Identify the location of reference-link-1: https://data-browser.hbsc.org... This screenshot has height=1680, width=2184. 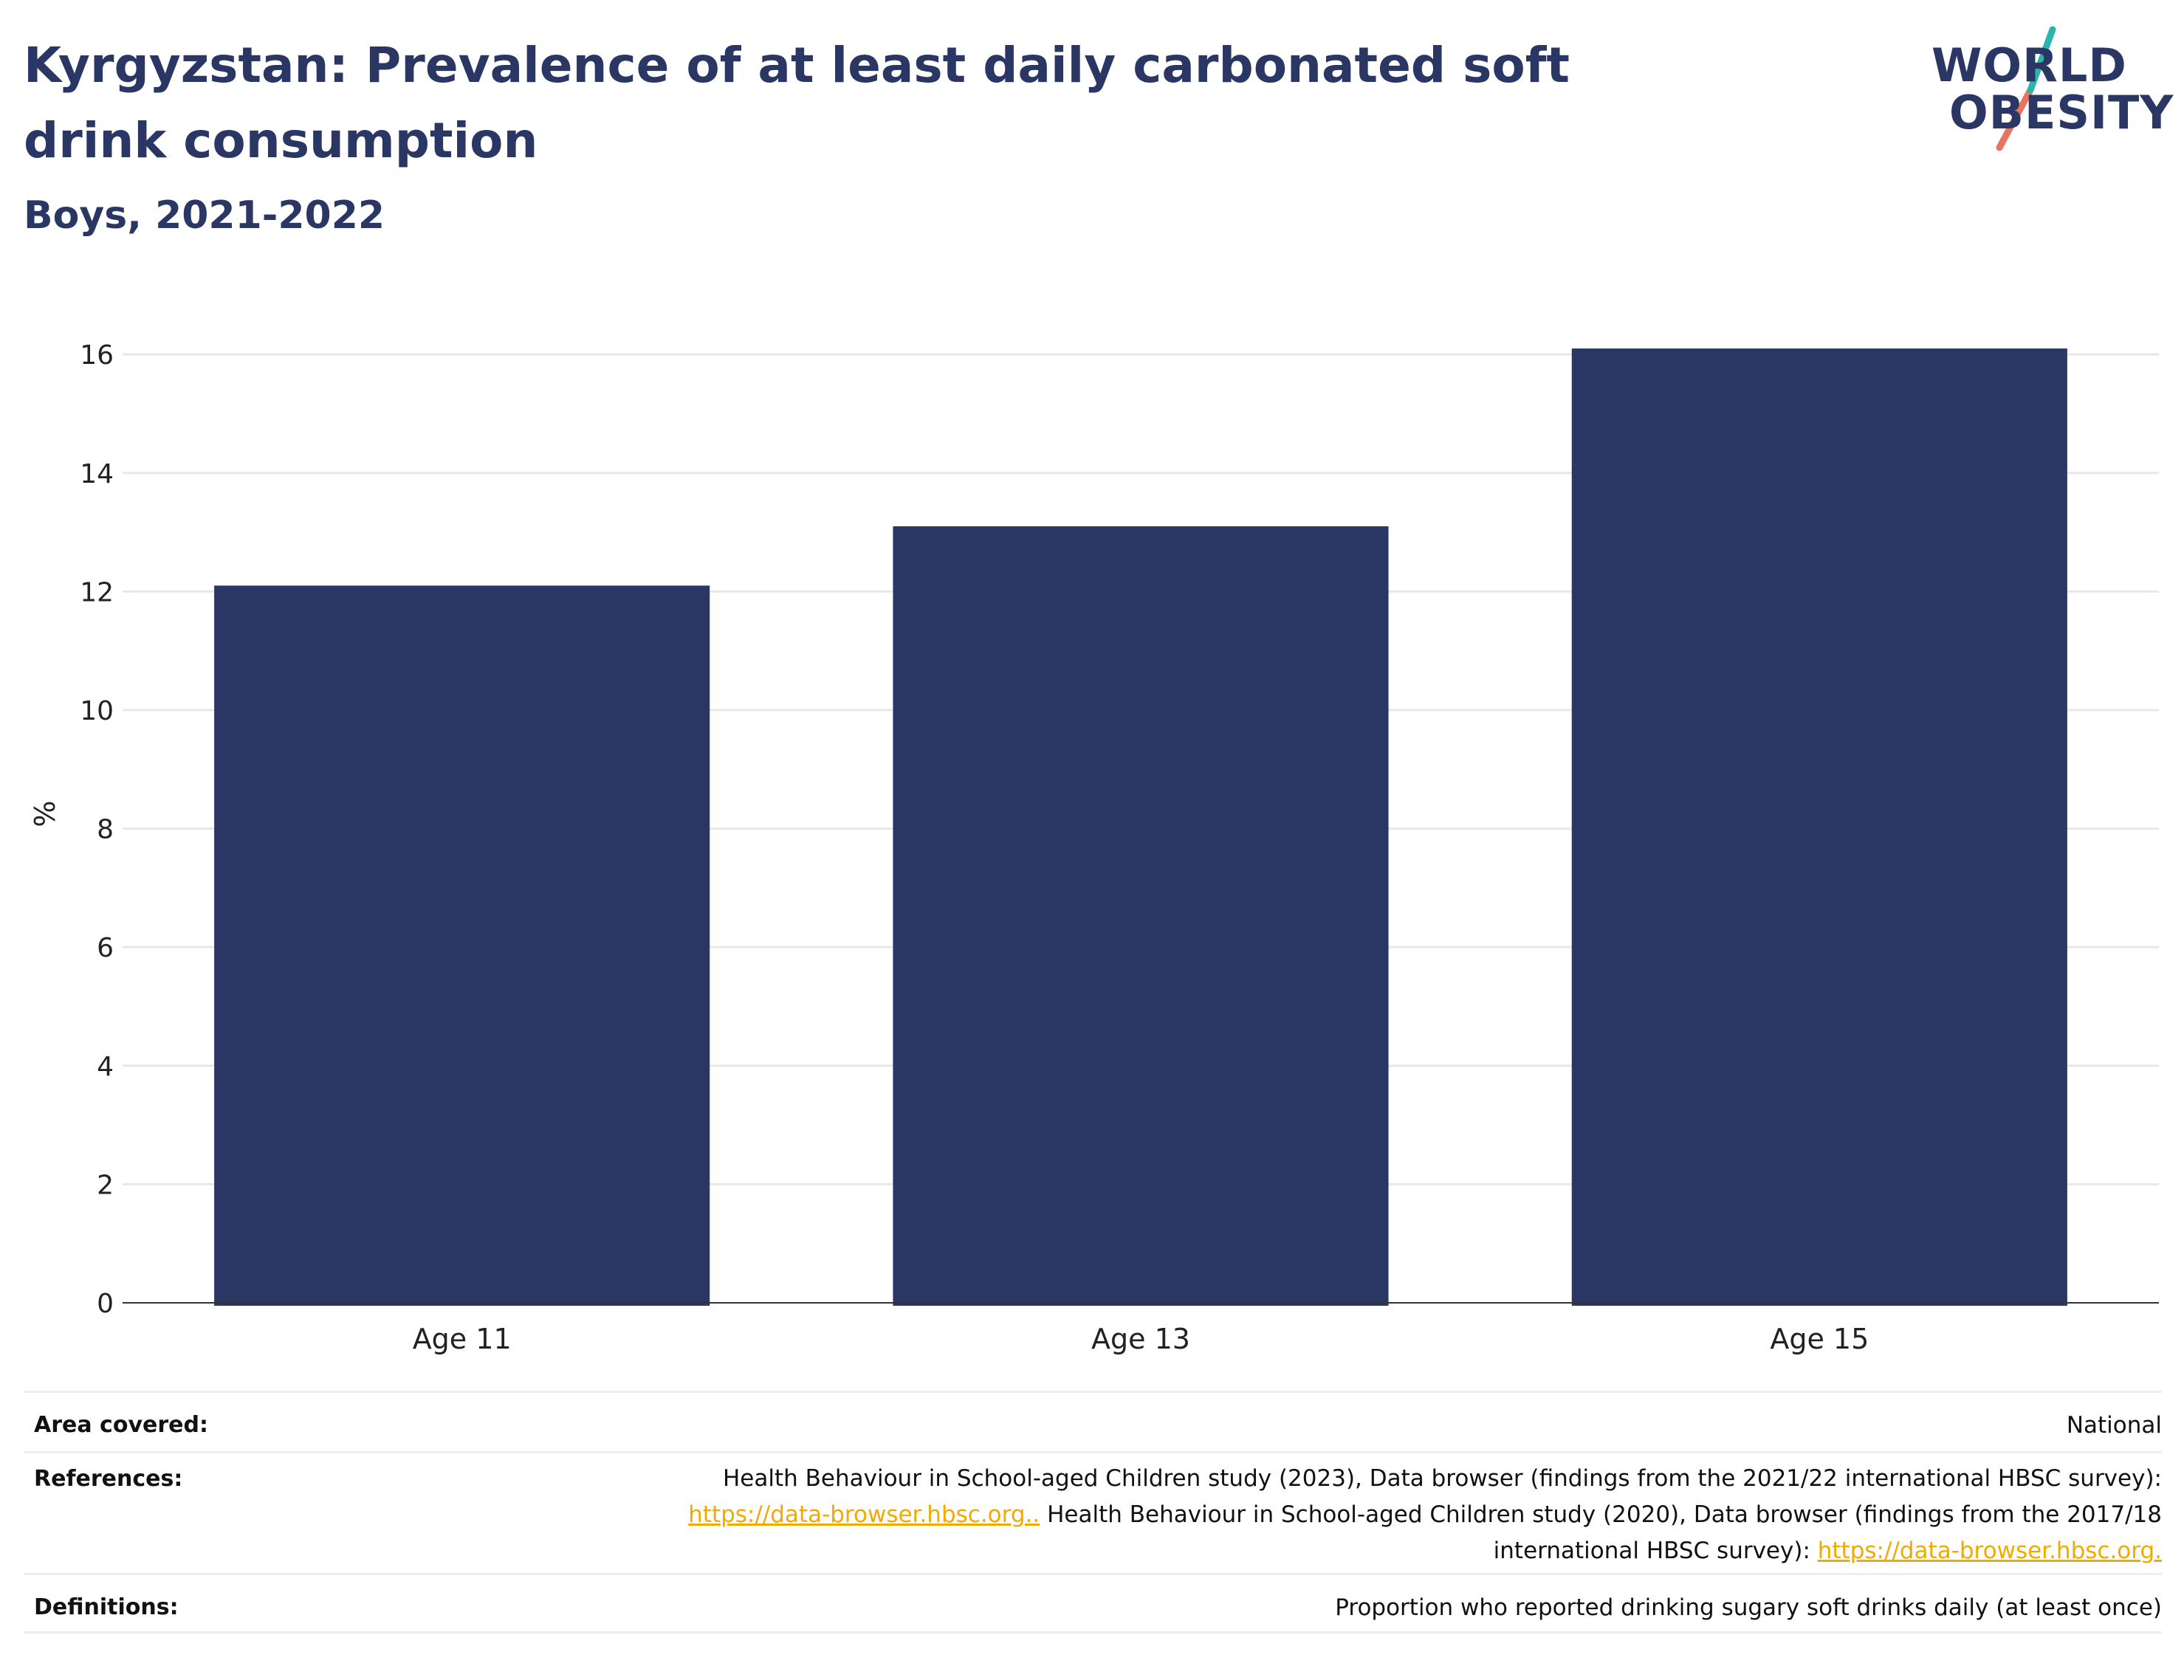
(864, 1514).